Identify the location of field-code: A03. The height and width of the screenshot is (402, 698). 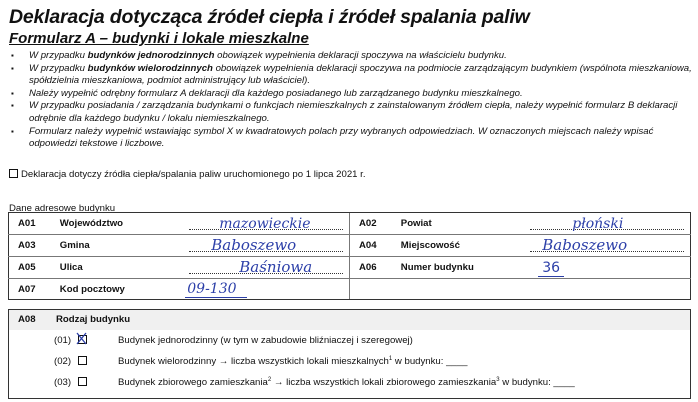
(33, 245).